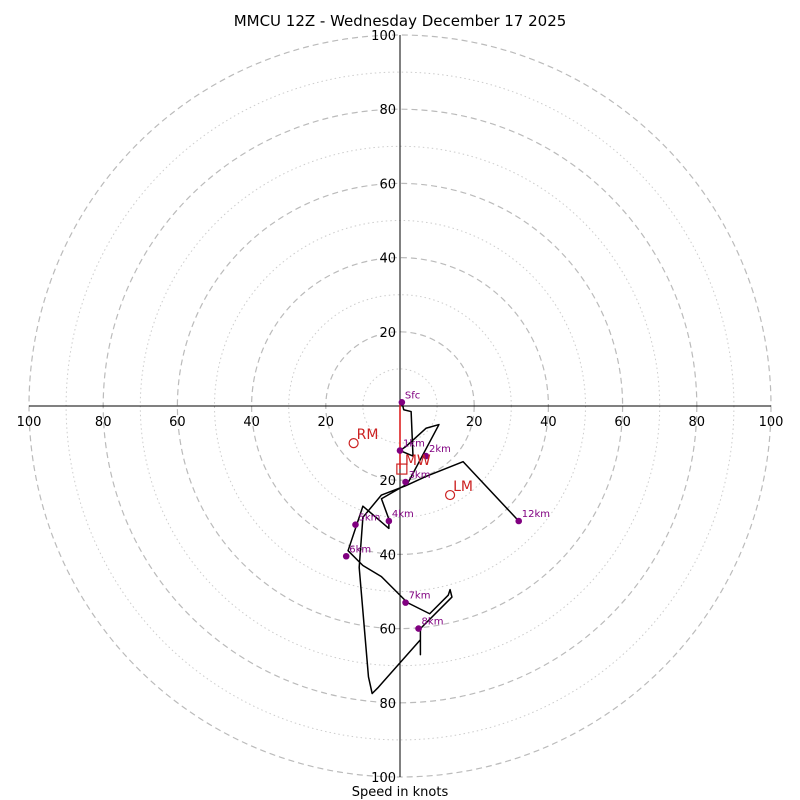  Describe the element at coordinates (405, 482) in the screenshot. I see `height-marker-3km` at that location.